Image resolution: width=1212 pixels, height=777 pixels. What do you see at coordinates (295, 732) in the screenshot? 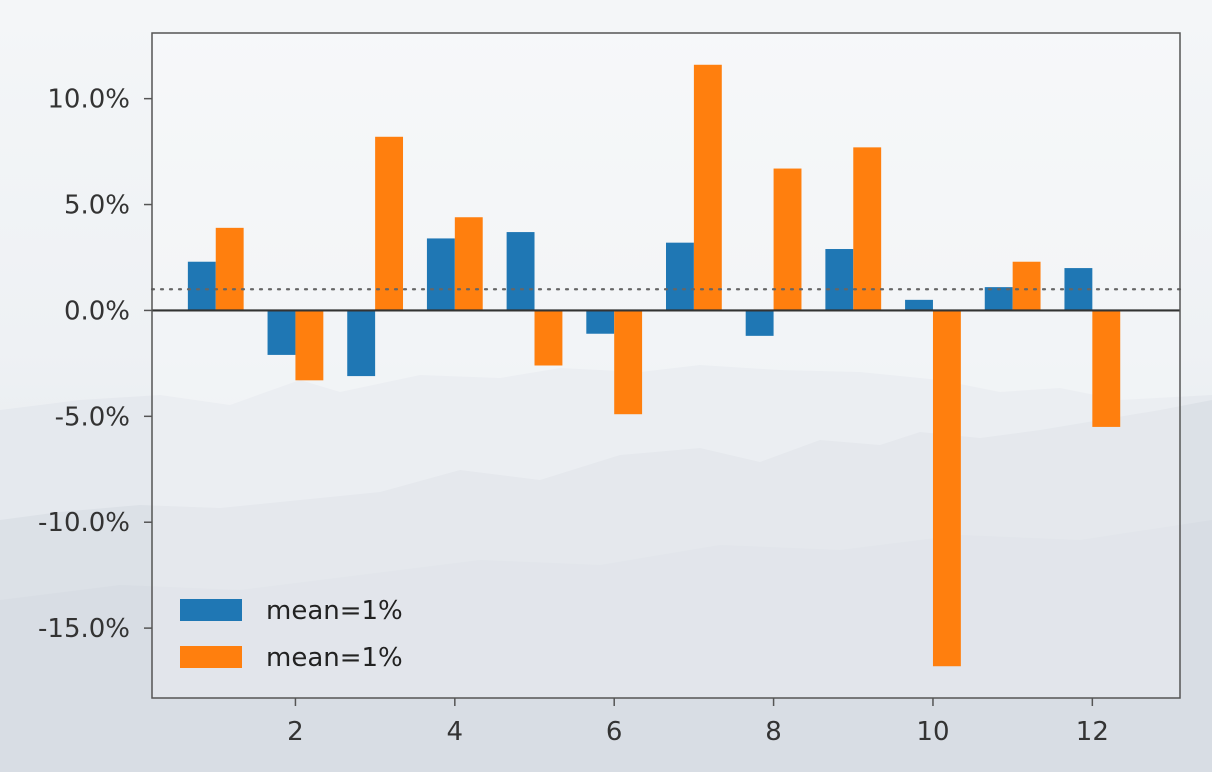
I see `x-tick-label: 2` at bounding box center [295, 732].